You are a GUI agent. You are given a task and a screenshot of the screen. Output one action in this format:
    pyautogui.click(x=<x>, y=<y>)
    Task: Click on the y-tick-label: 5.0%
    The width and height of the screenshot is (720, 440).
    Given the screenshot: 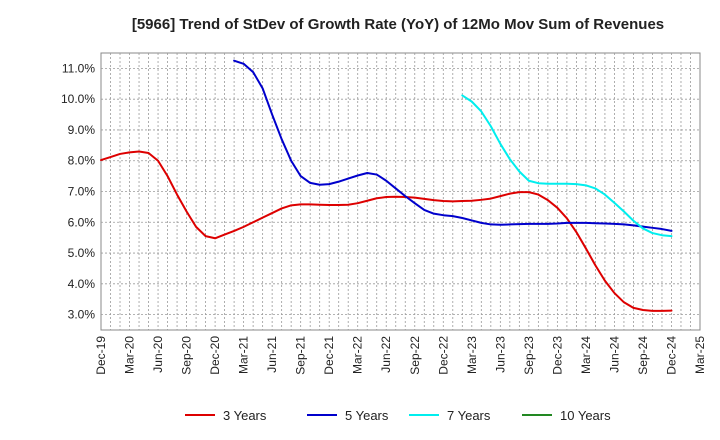 What is the action you would take?
    pyautogui.click(x=82, y=253)
    